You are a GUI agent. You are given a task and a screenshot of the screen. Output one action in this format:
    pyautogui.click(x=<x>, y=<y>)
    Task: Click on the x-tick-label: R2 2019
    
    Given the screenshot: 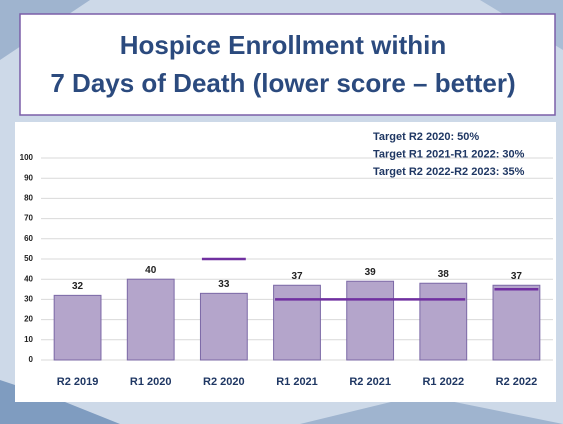 What is the action you would take?
    pyautogui.click(x=78, y=382)
    